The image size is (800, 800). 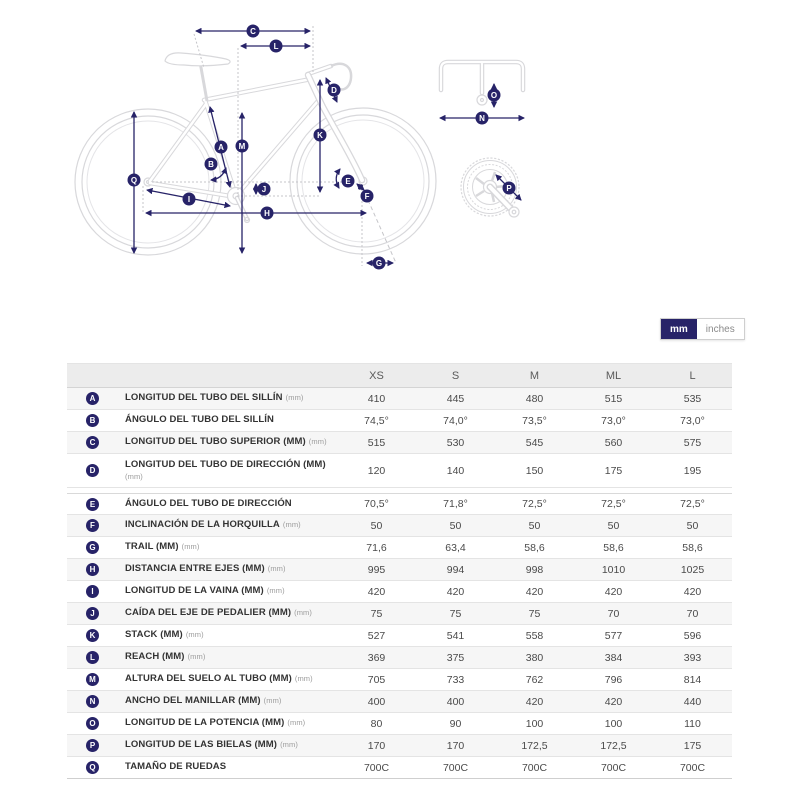 What do you see at coordinates (455, 504) in the screenshot?
I see `cell-value: 71,8°` at bounding box center [455, 504].